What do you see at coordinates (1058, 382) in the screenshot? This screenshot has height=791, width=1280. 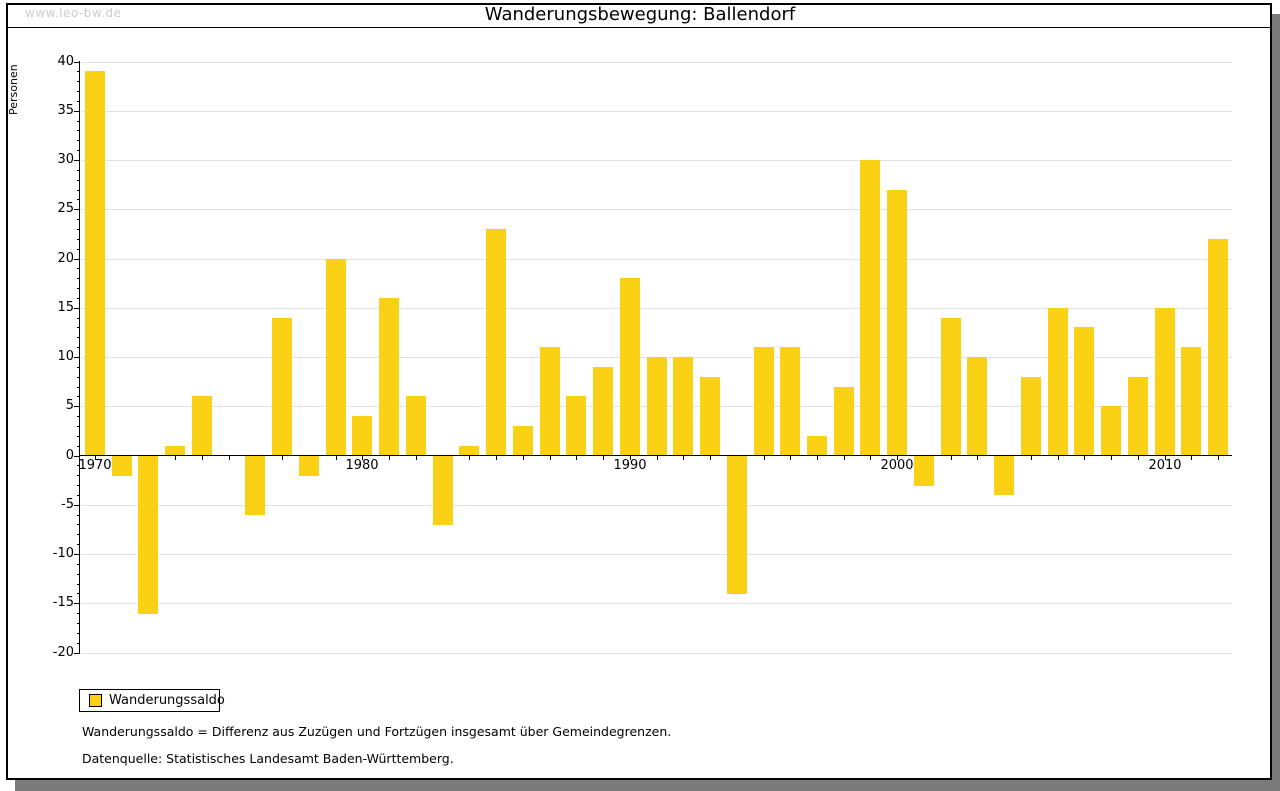 I see `bar-2006` at bounding box center [1058, 382].